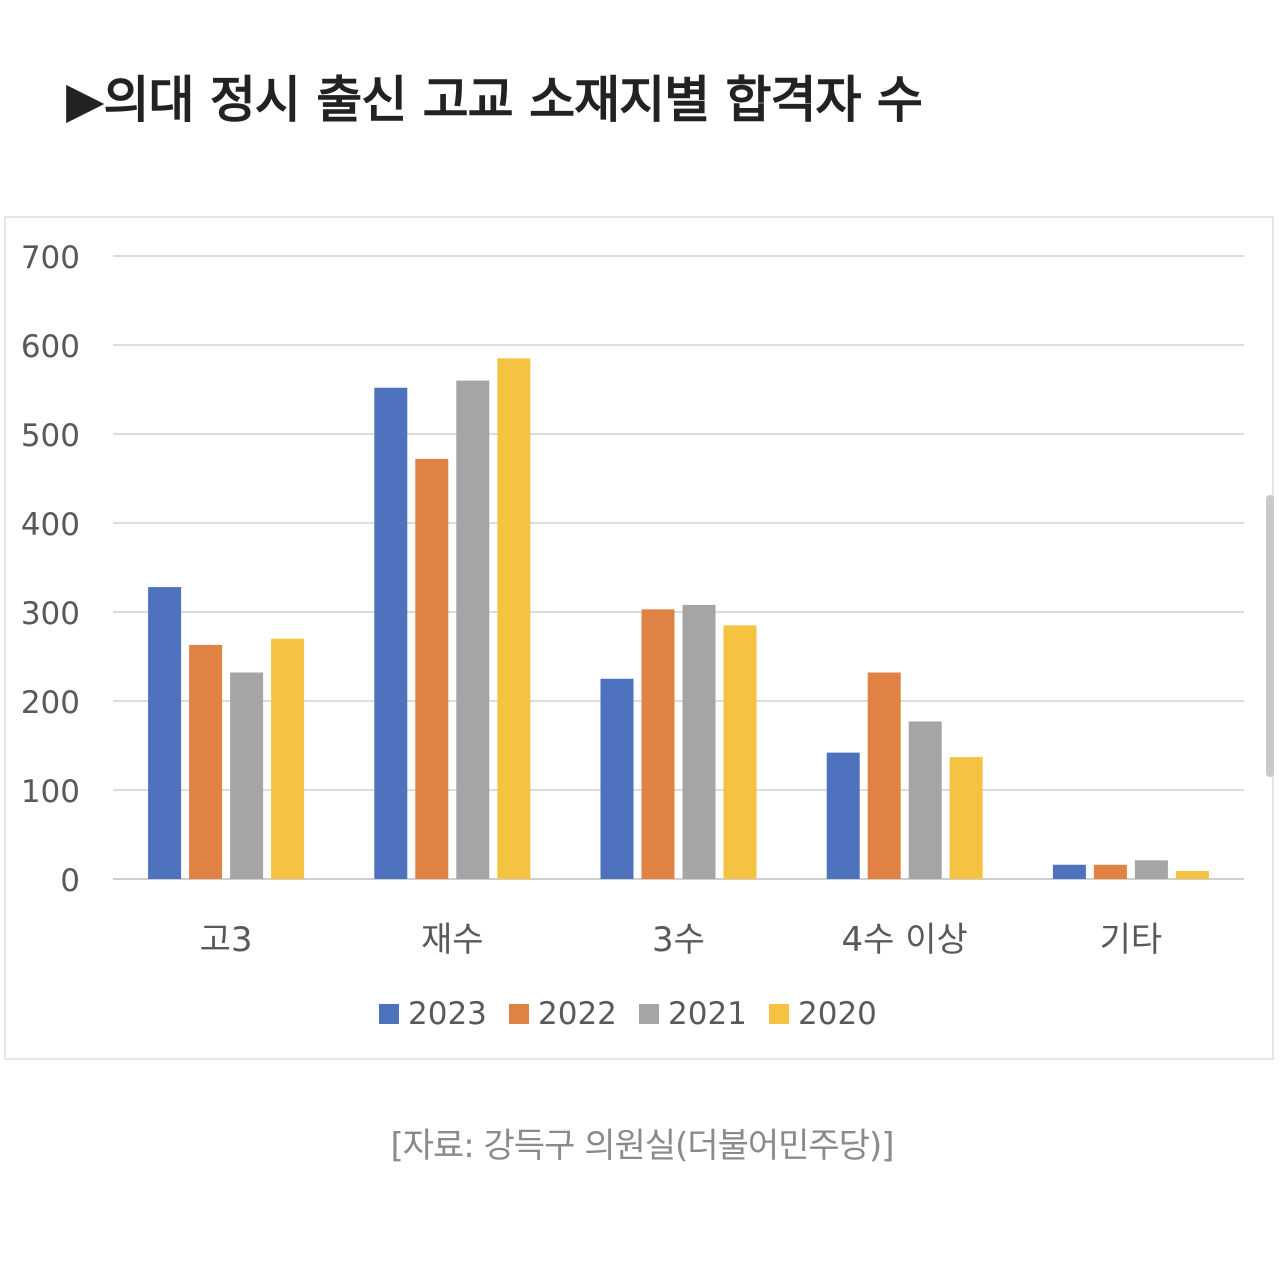  I want to click on legend-label: 2020, so click(837, 1014).